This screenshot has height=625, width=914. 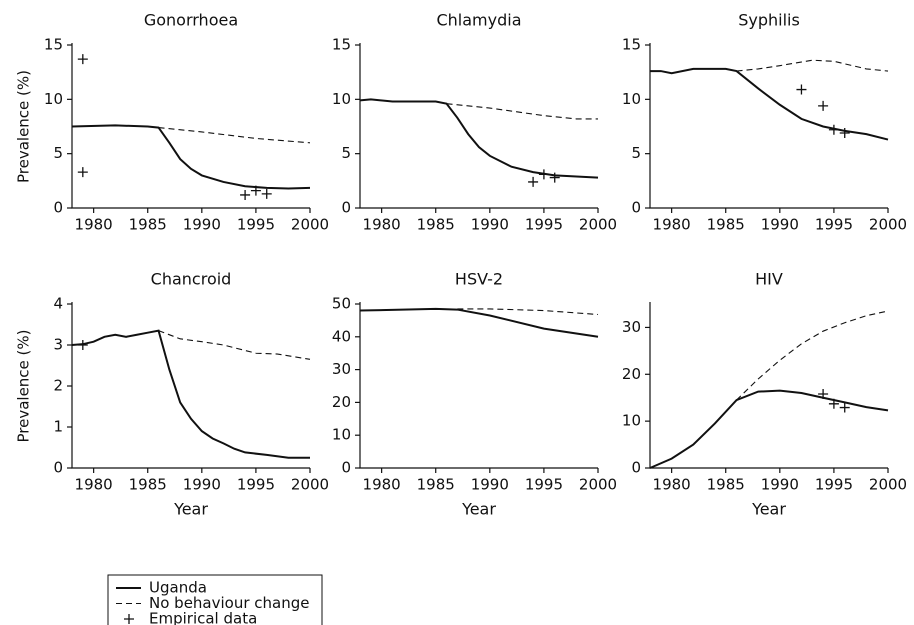 I want to click on legend-label: No behaviour change, so click(x=229, y=603).